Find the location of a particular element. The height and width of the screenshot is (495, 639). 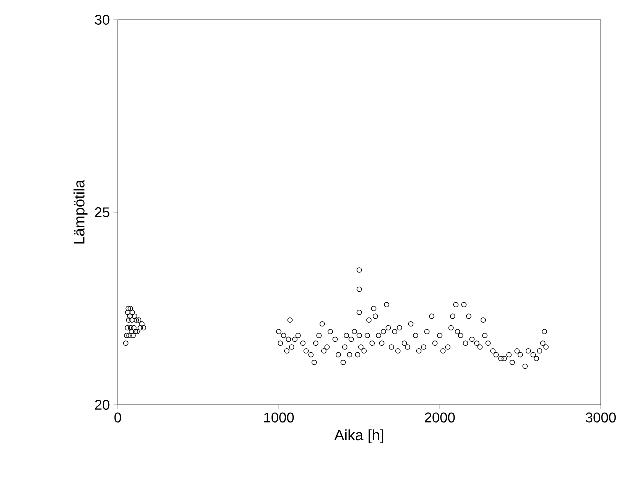

y-axis-title: Lämpötila is located at coordinates (81, 212).